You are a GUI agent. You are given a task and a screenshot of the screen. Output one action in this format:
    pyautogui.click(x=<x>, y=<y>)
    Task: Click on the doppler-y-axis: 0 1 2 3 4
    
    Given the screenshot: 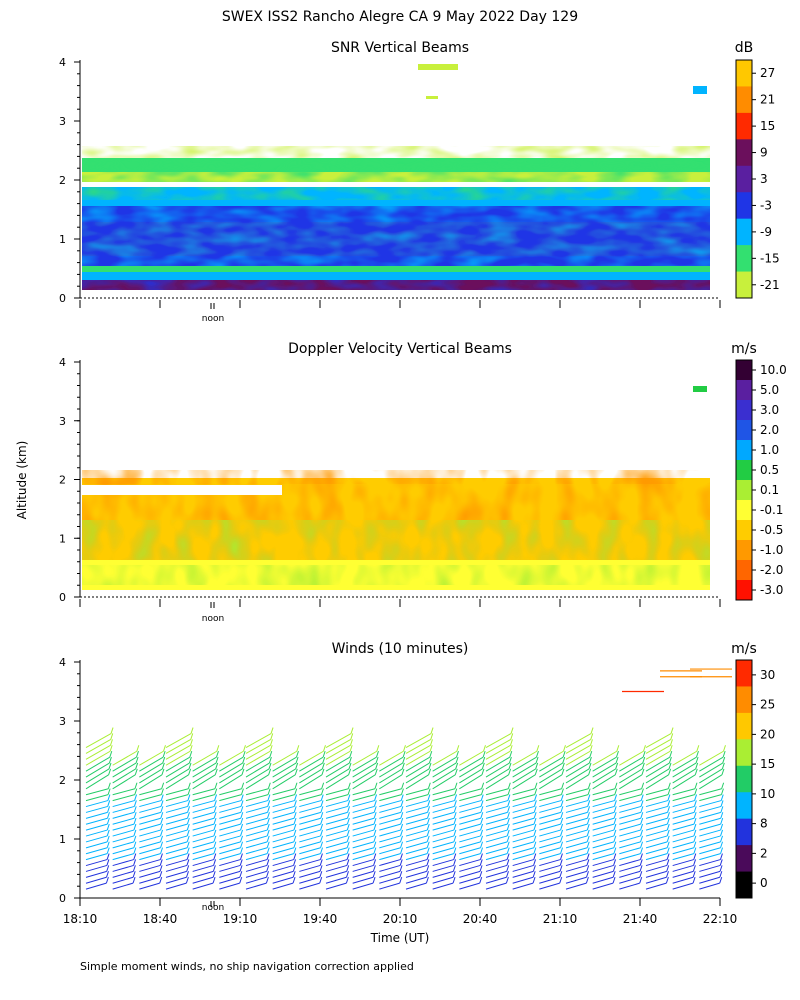 What is the action you would take?
    pyautogui.click(x=69, y=480)
    